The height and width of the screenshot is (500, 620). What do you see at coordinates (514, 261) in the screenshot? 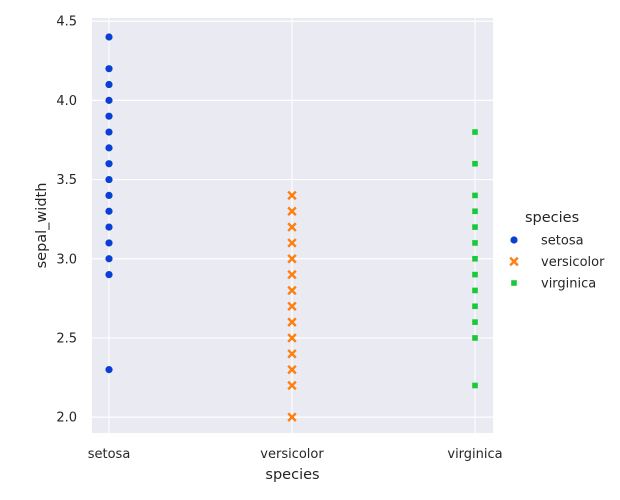
I see `legend-marker-versicolor` at bounding box center [514, 261].